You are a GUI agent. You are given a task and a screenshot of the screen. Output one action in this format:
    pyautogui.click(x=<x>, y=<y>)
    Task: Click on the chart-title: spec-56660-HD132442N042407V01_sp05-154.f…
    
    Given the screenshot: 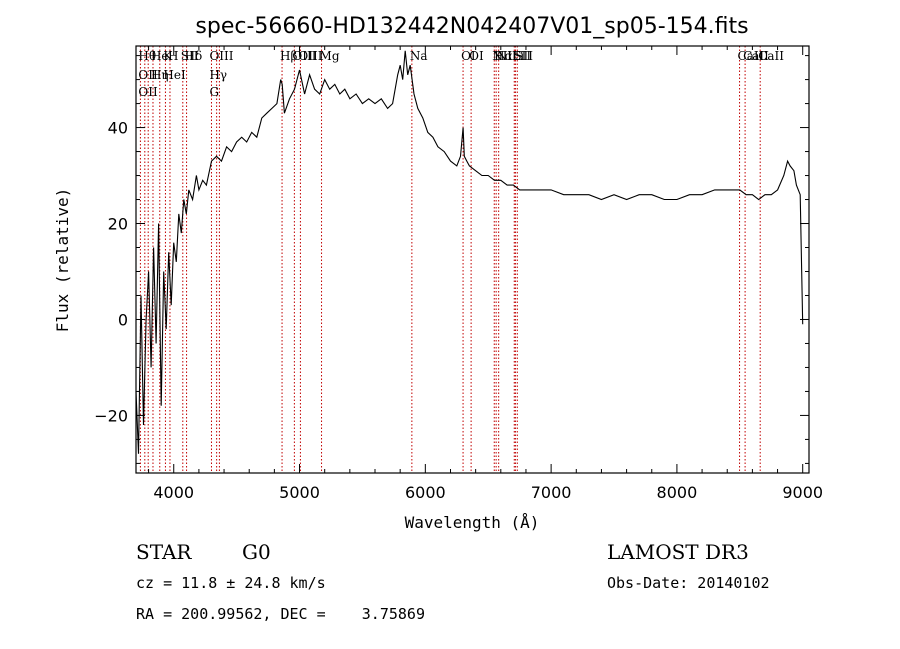 What is the action you would take?
    pyautogui.click(x=471, y=26)
    